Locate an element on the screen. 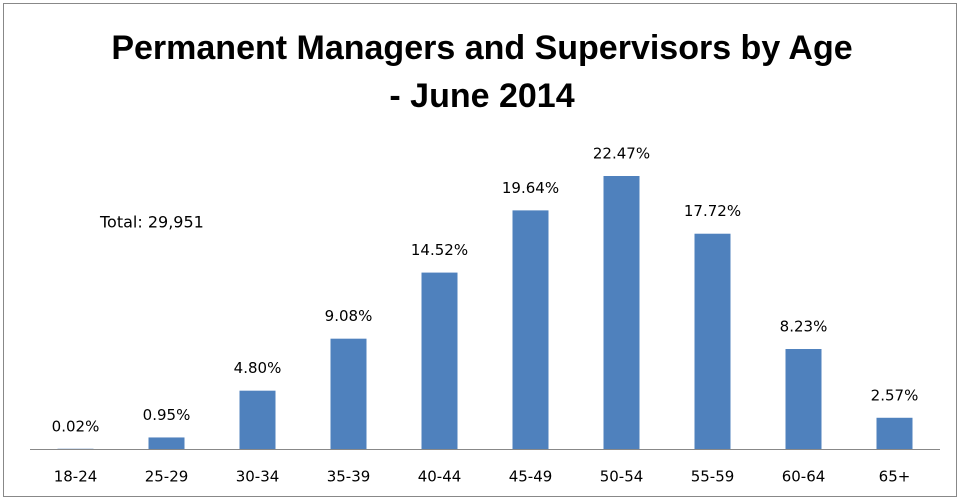  chart-title: - June 2014 is located at coordinates (481, 96).